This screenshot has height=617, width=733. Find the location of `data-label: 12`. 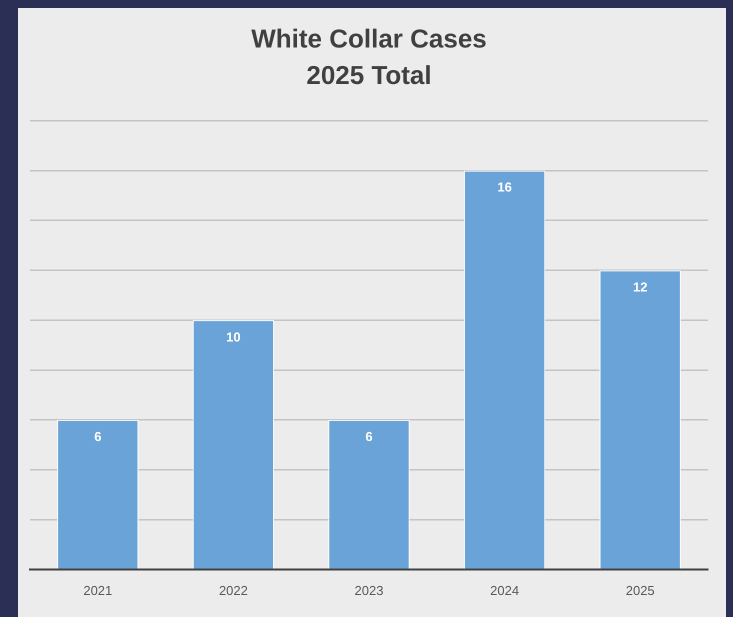

data-label: 12 is located at coordinates (640, 286).